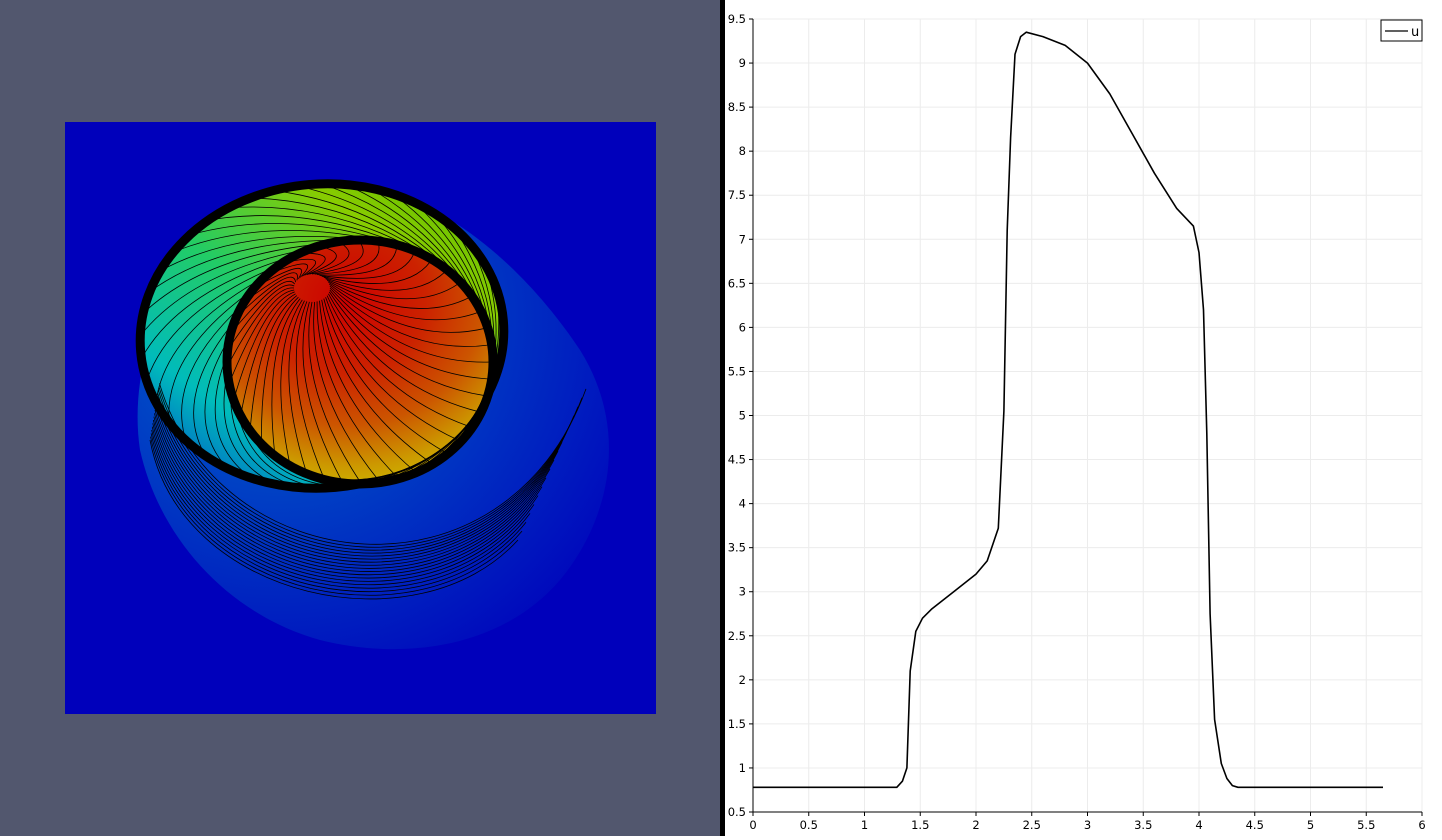  What do you see at coordinates (742, 63) in the screenshot?
I see `y-tick-label: 9` at bounding box center [742, 63].